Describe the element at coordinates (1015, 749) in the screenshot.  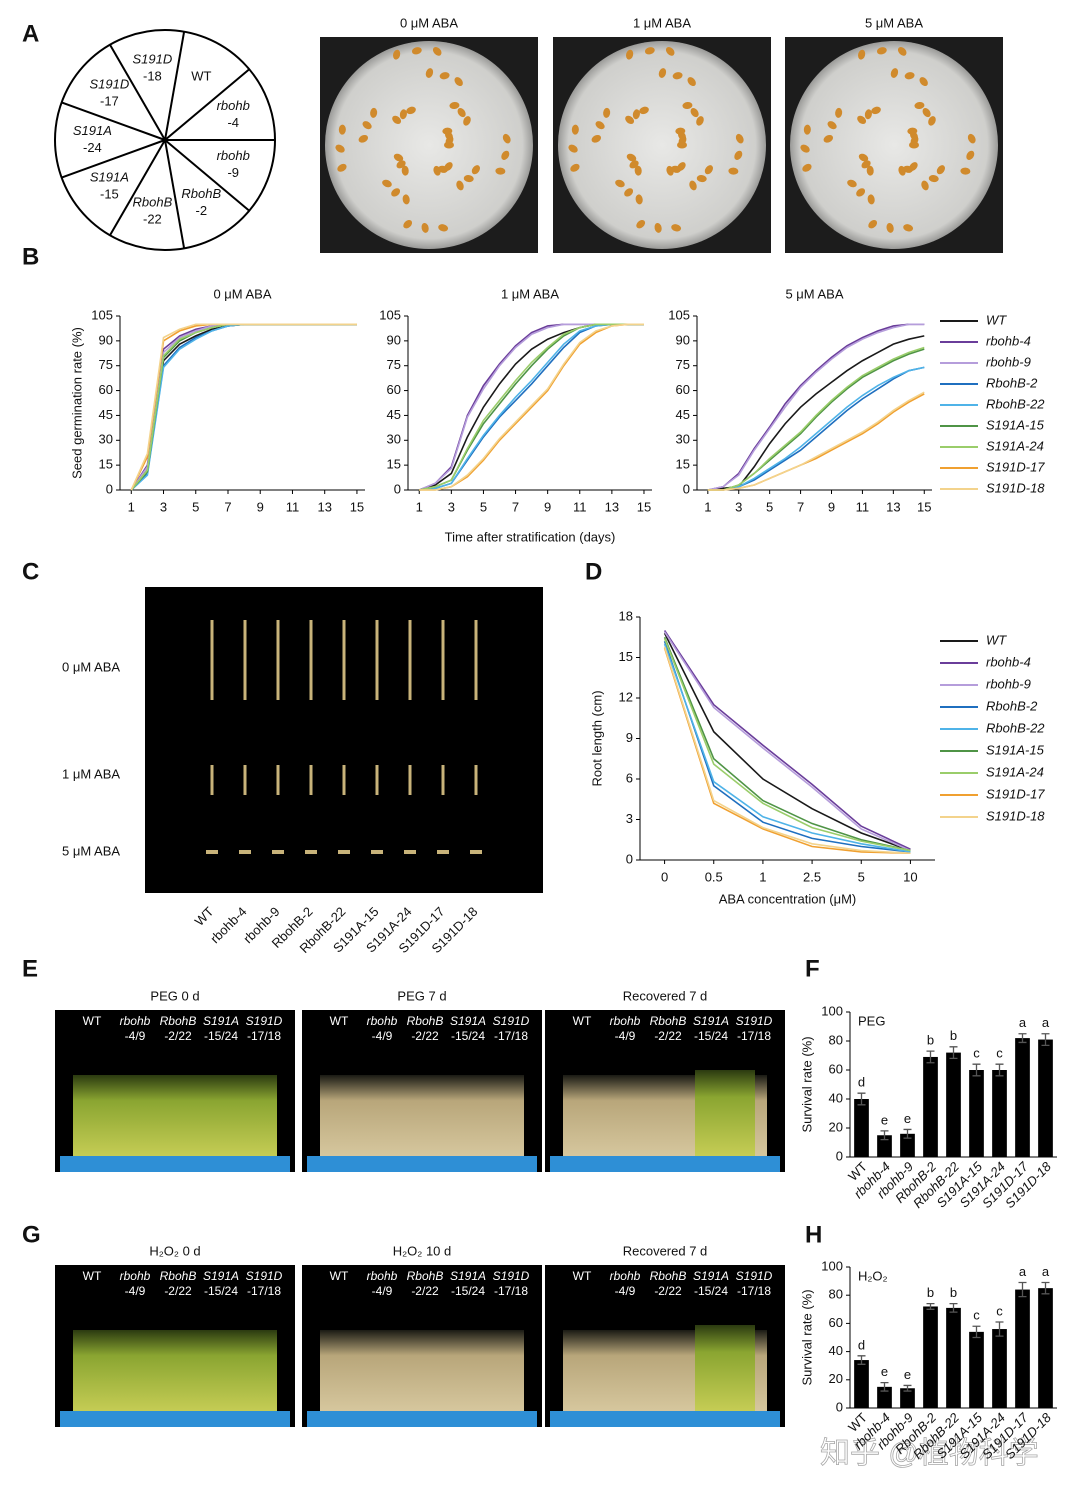
I see `legend-label: S191A-15` at that location.